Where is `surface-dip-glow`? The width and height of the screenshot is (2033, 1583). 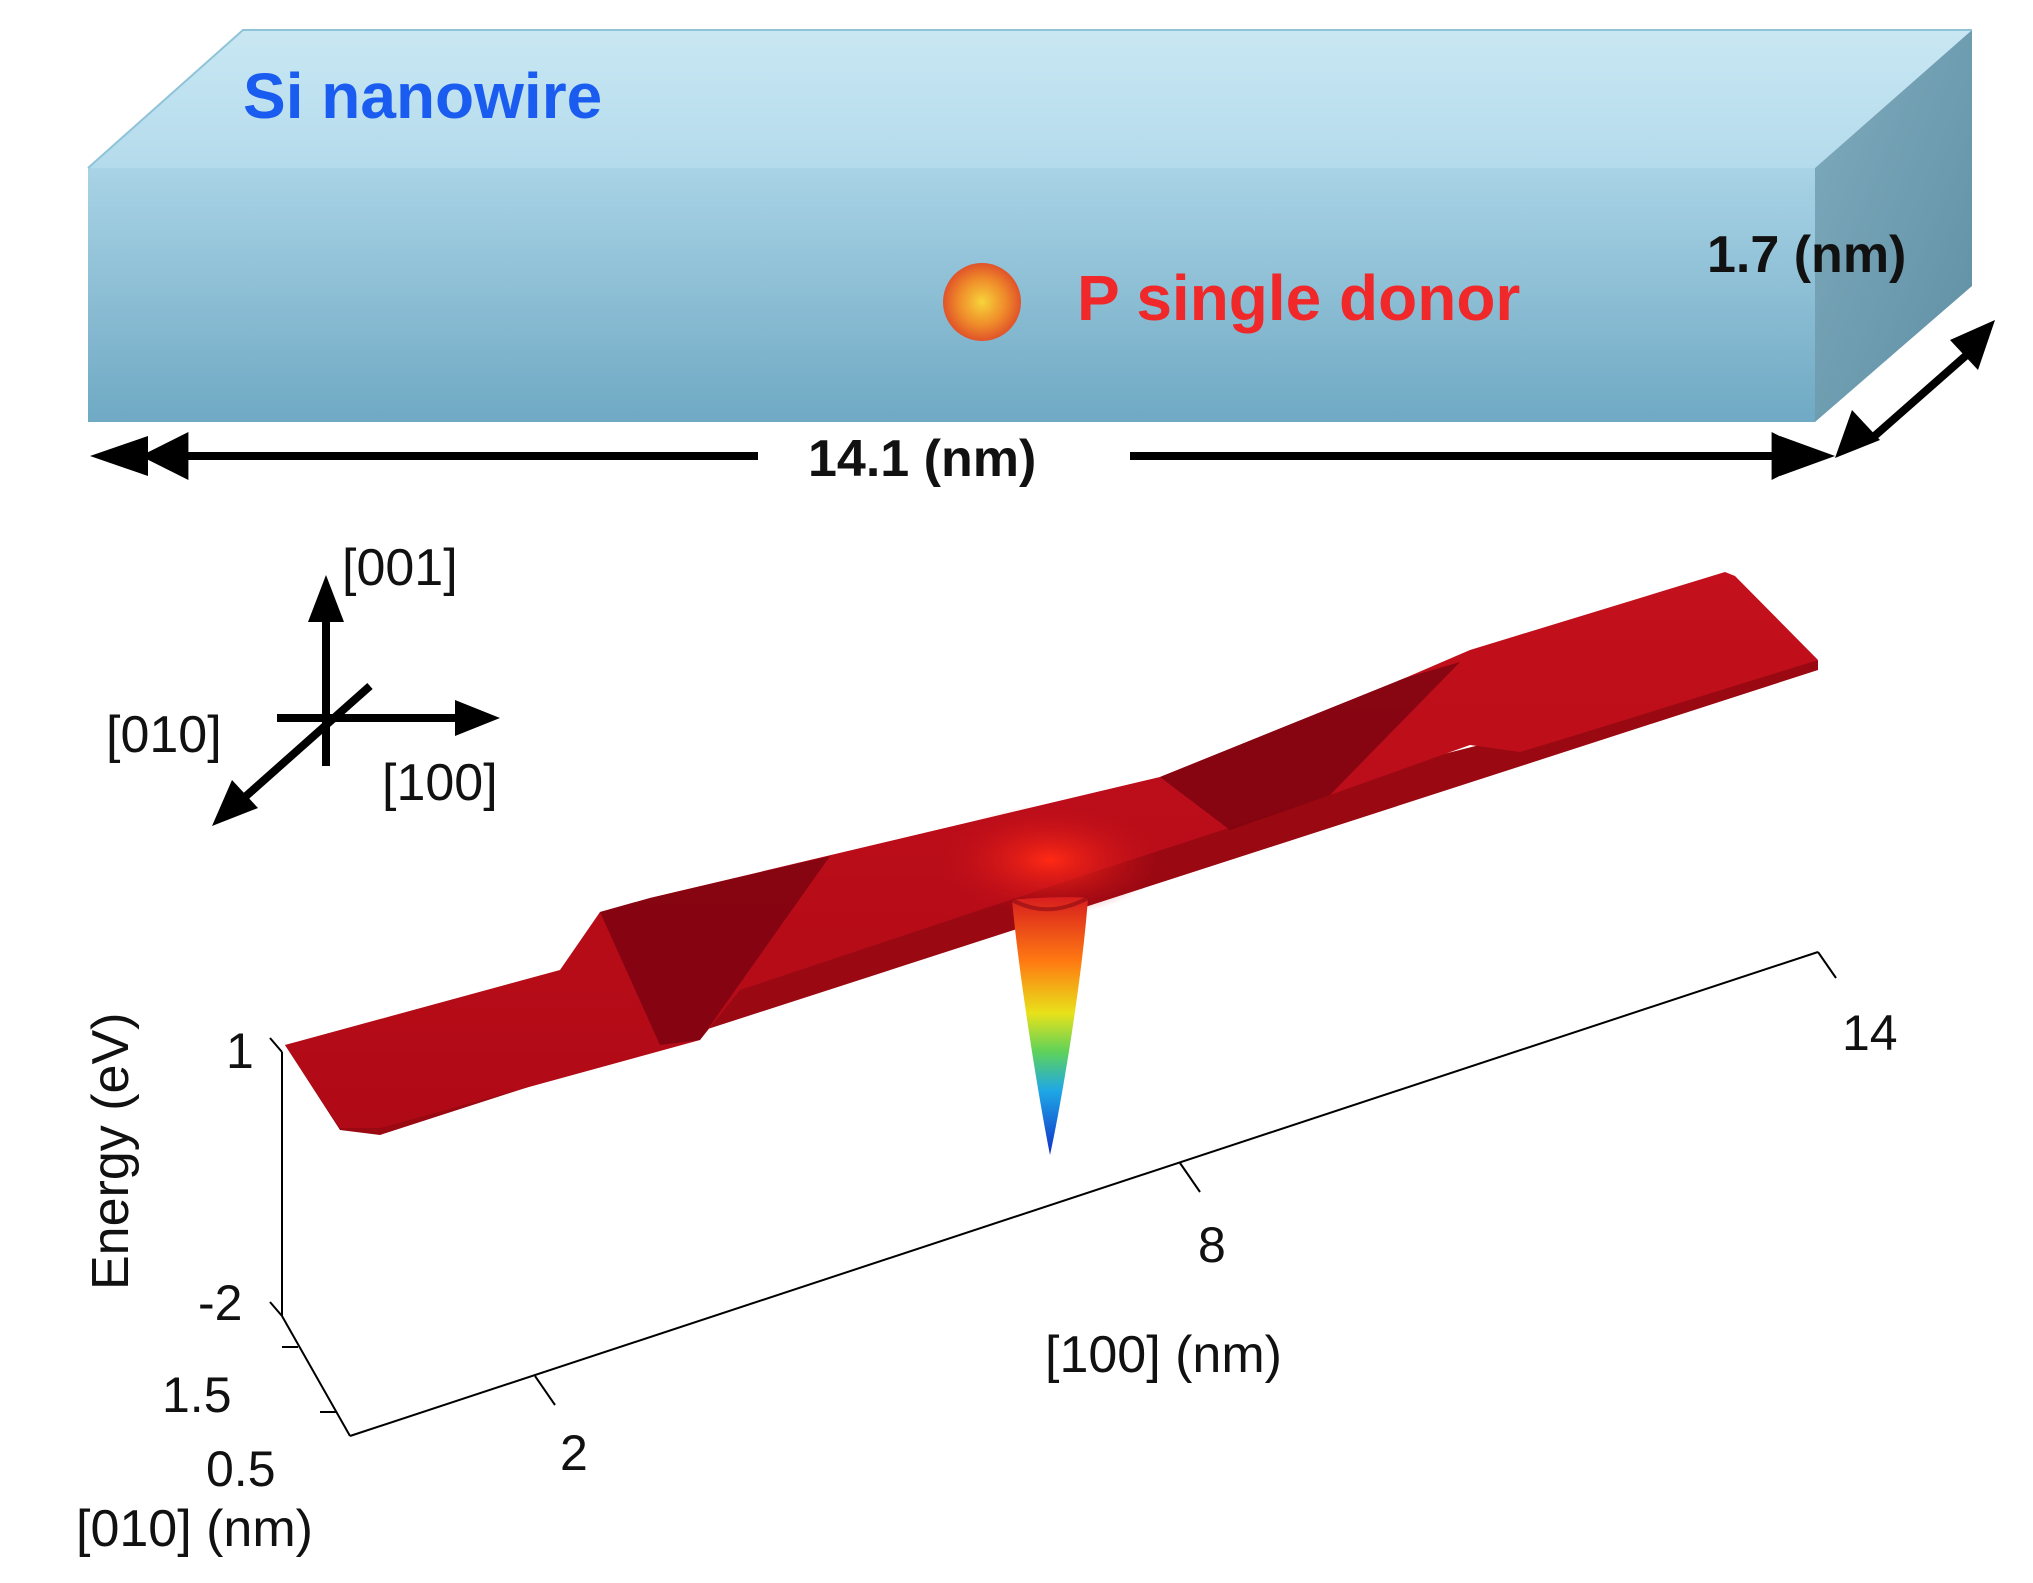 surface-dip-glow is located at coordinates (1050, 860).